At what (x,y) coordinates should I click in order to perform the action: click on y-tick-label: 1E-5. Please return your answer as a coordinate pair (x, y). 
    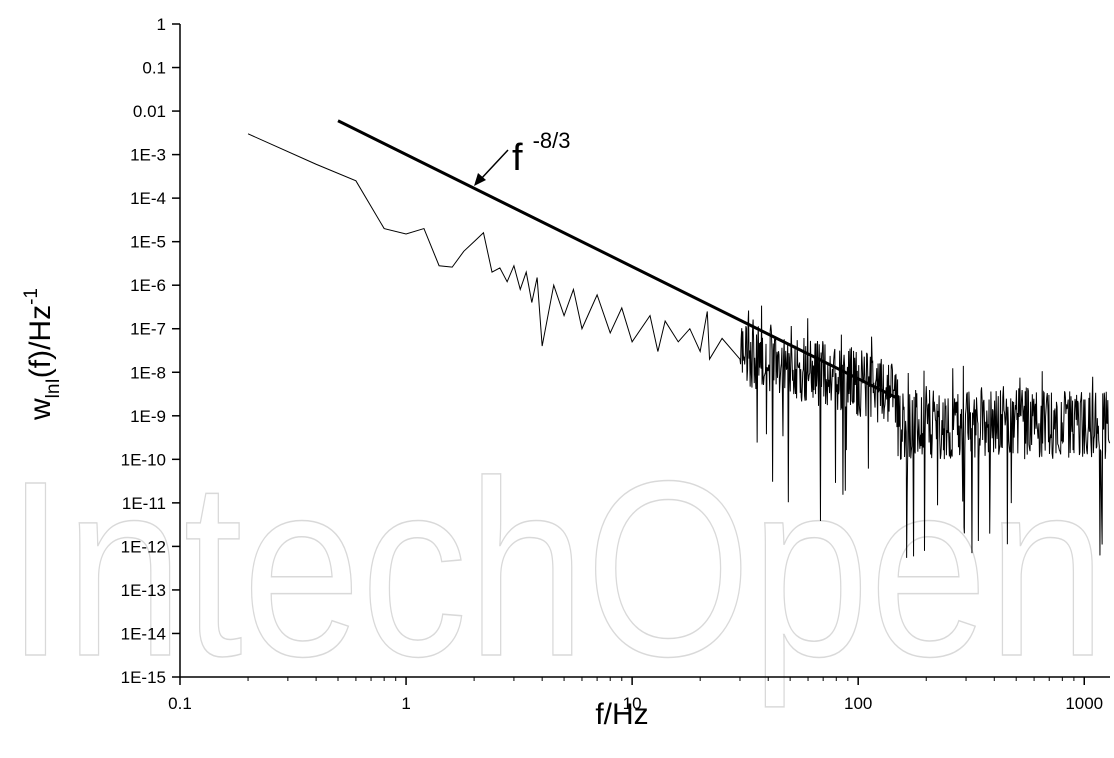
    Looking at the image, I should click on (148, 242).